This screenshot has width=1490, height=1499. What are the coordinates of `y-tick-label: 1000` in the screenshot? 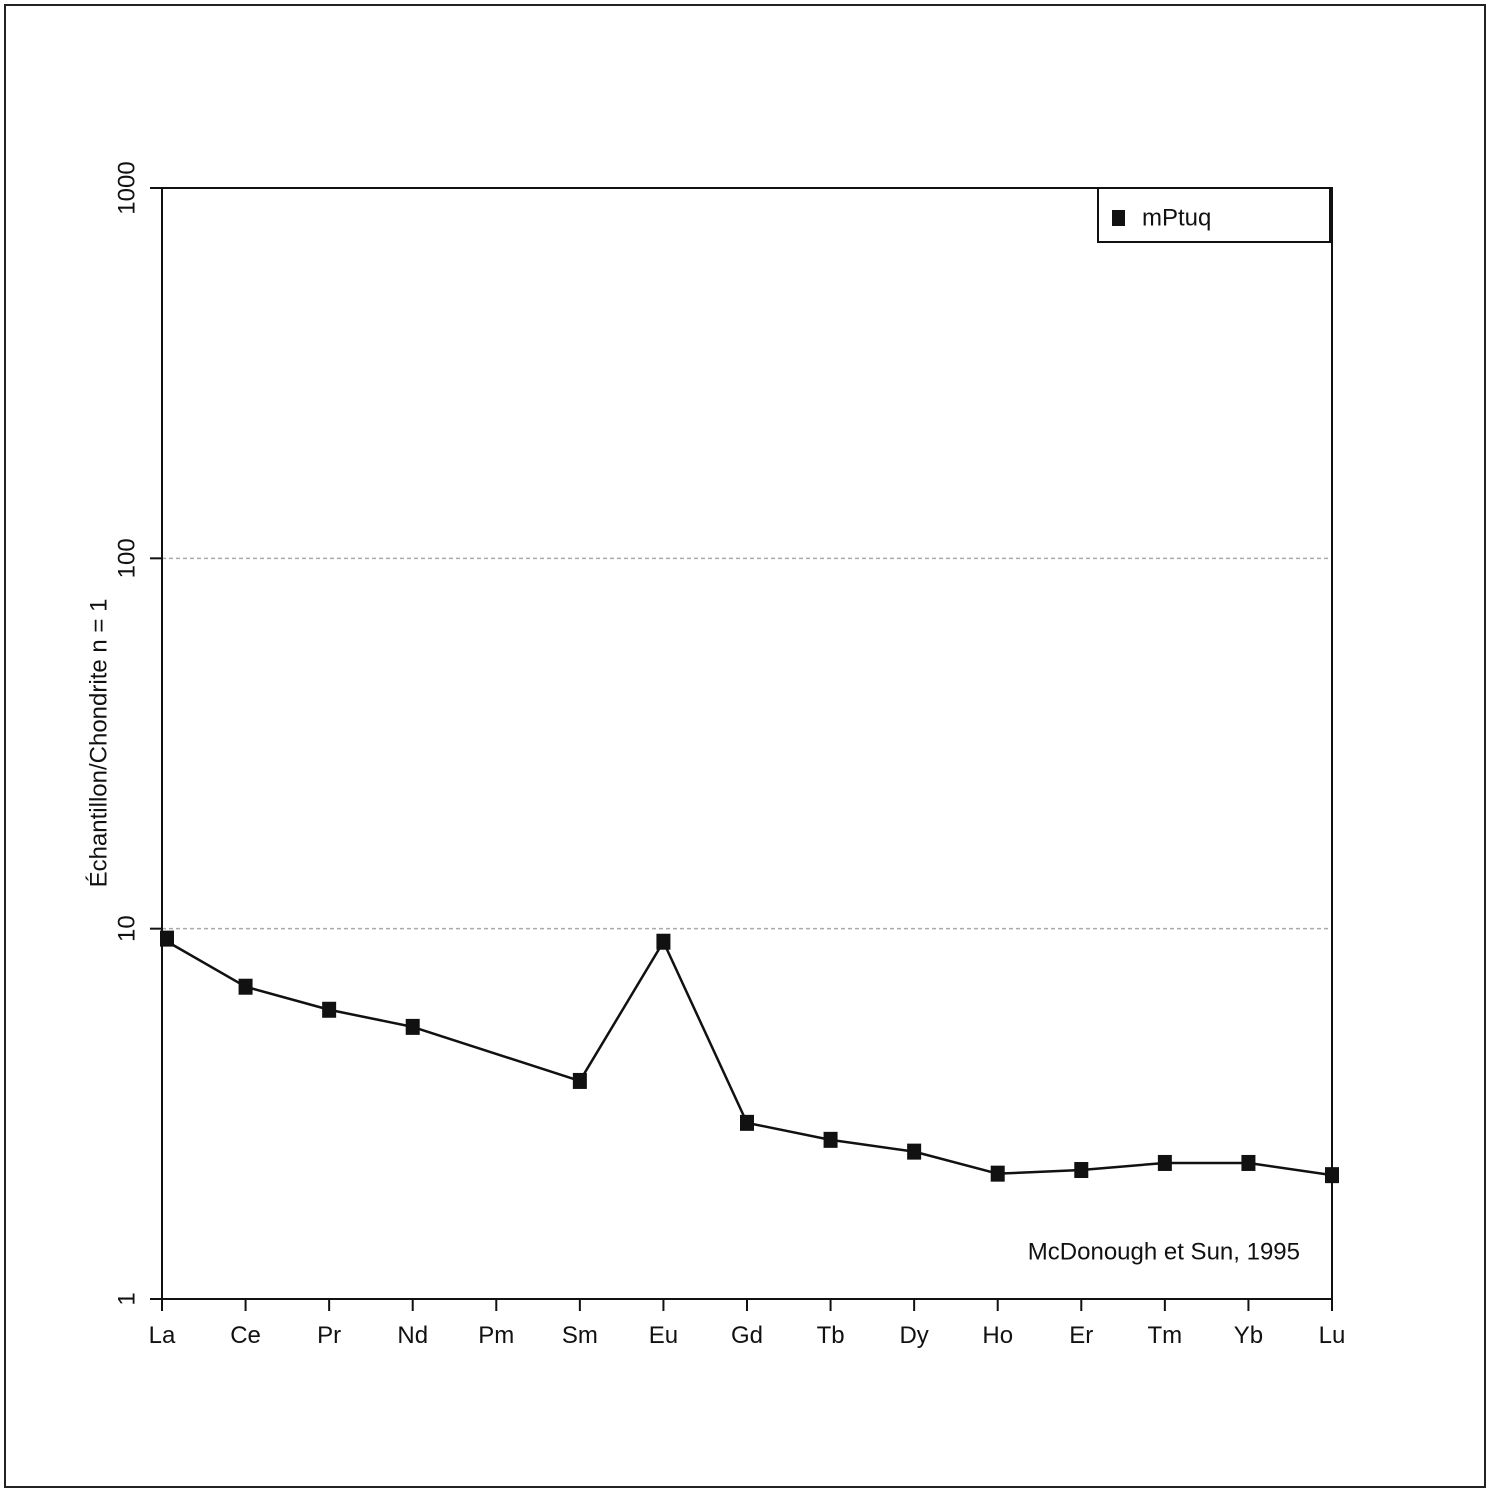 It's located at (126, 187).